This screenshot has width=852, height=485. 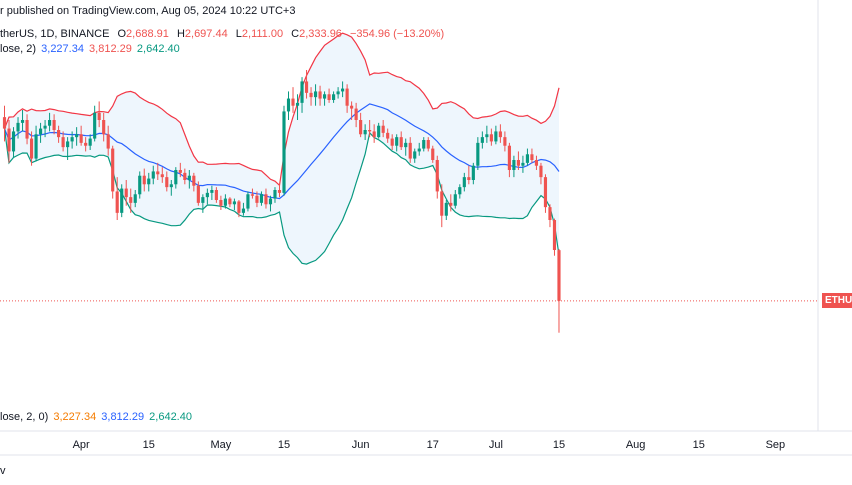 I want to click on indicator-basis-value: 3,227.34, so click(x=62, y=49).